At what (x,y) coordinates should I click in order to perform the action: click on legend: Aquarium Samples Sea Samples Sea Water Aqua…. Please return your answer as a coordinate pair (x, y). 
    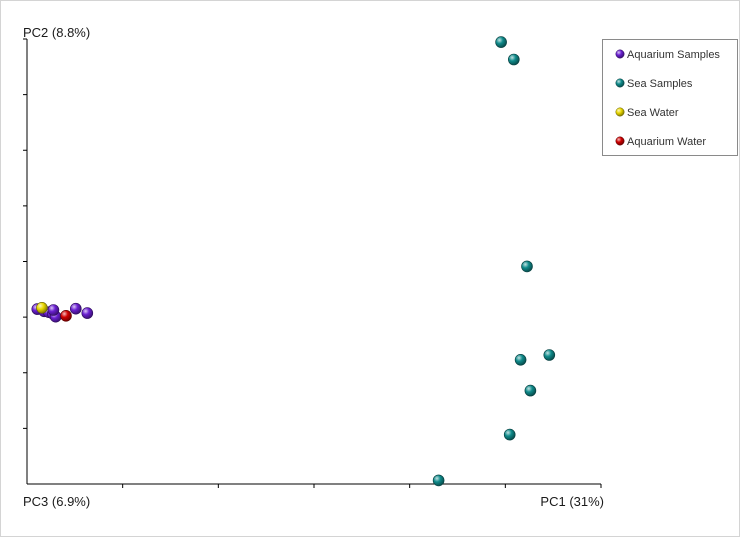
    Looking at the image, I should click on (670, 97).